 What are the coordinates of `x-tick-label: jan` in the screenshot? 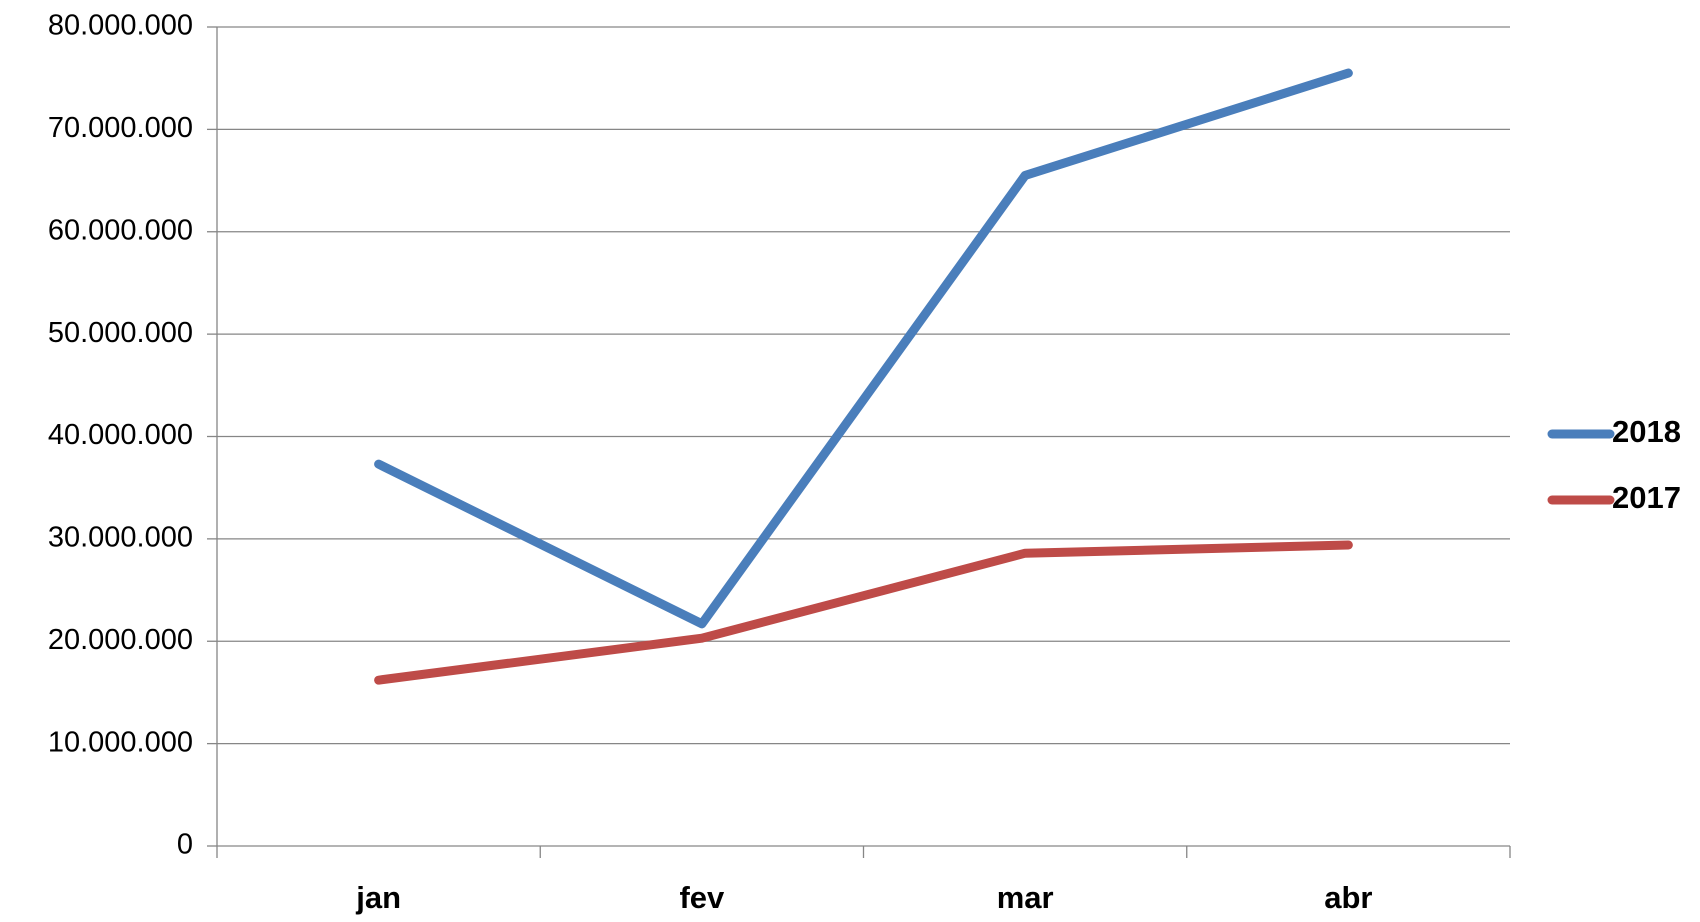 It's located at (378, 897).